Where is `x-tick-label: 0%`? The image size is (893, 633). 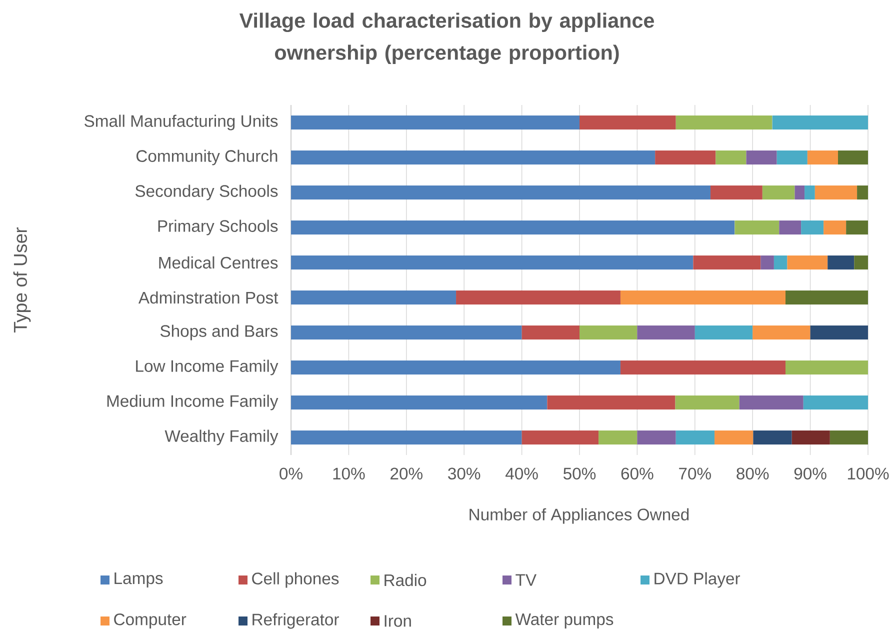
x-tick-label: 0% is located at coordinates (291, 474).